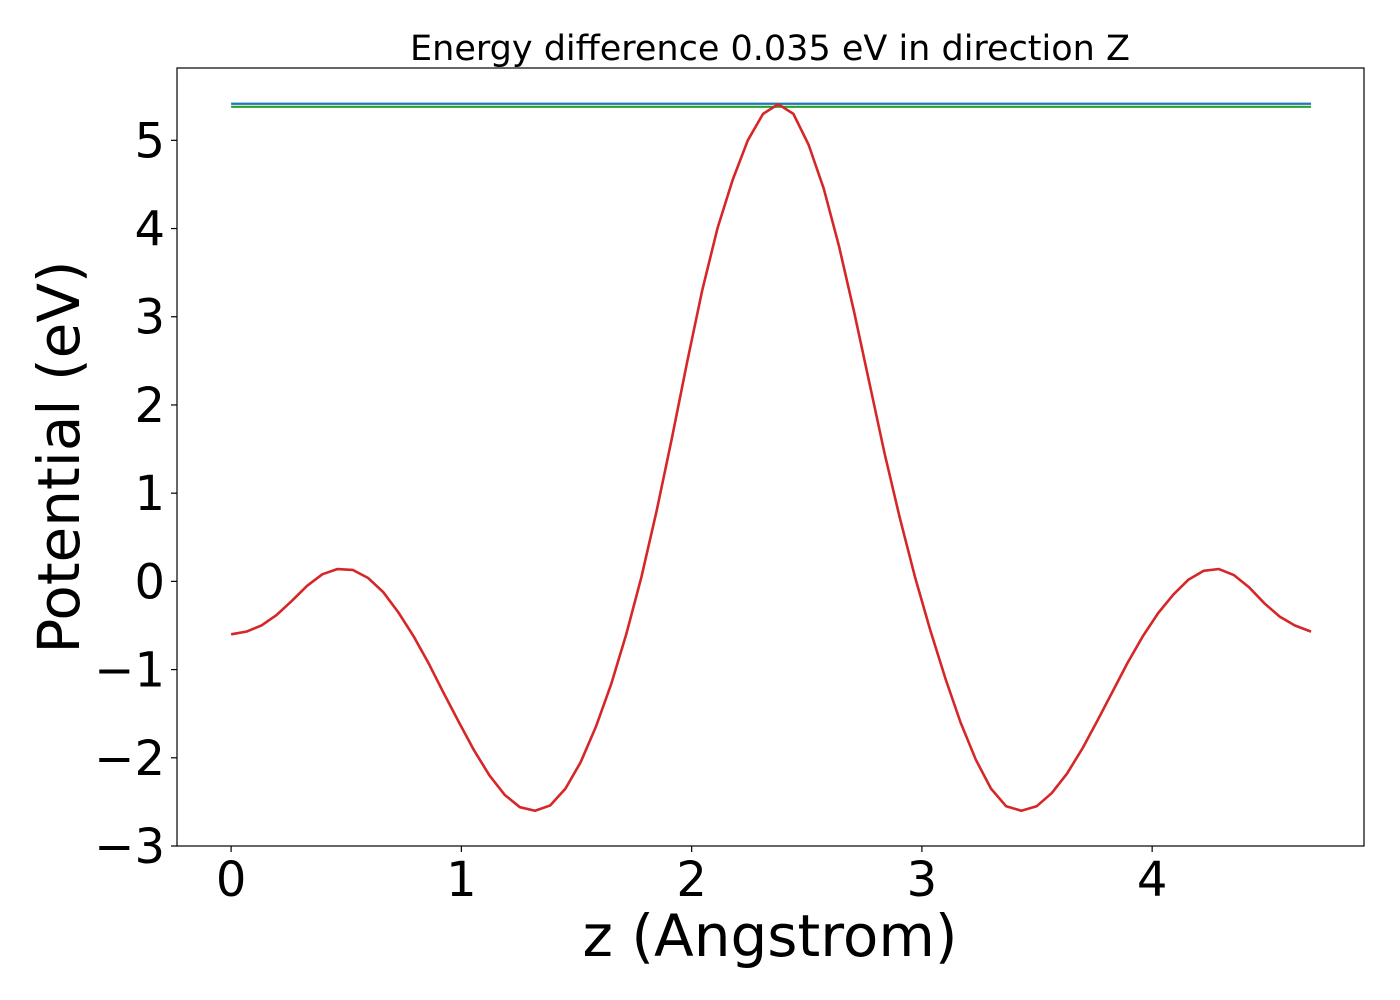 Image resolution: width=1400 pixels, height=1000 pixels. What do you see at coordinates (461, 880) in the screenshot?
I see `x-tick-label: 1` at bounding box center [461, 880].